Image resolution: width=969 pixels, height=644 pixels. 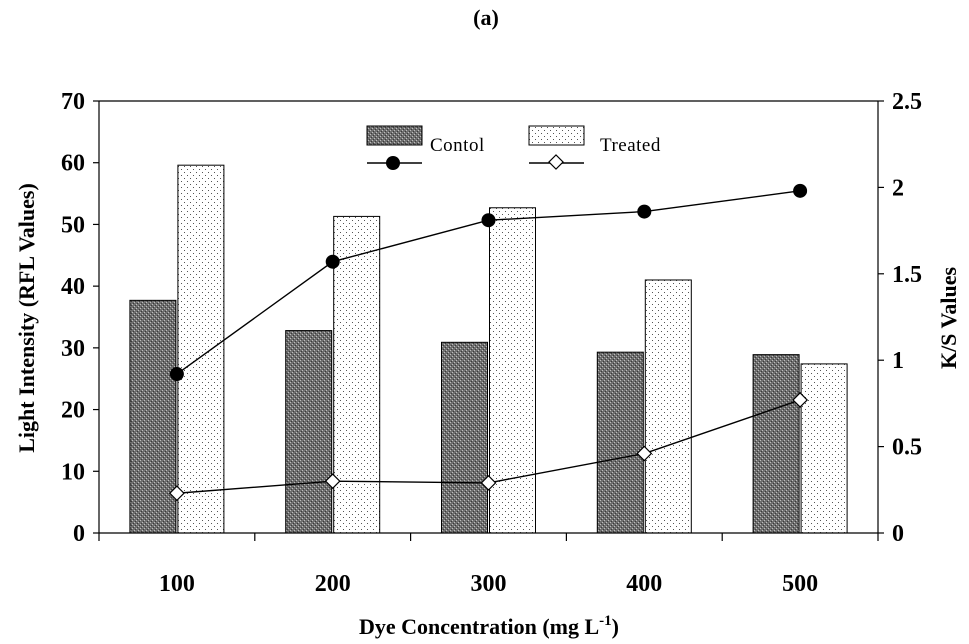 What do you see at coordinates (644, 584) in the screenshot?
I see `x-tick-label: 400` at bounding box center [644, 584].